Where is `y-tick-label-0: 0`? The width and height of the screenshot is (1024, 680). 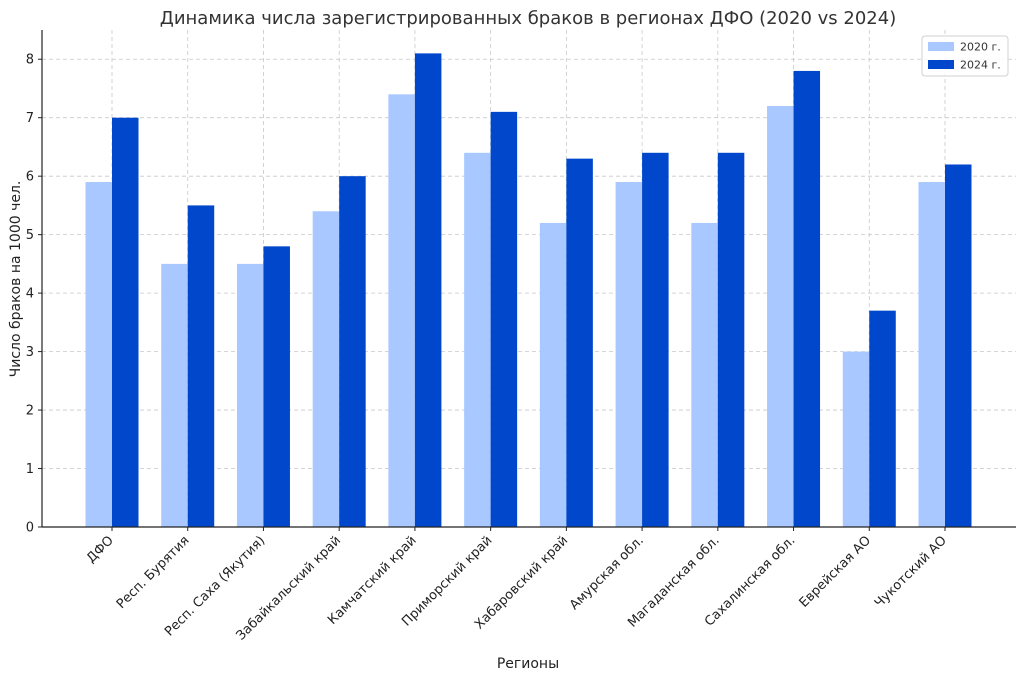
y-tick-label-0: 0 is located at coordinates (30, 528).